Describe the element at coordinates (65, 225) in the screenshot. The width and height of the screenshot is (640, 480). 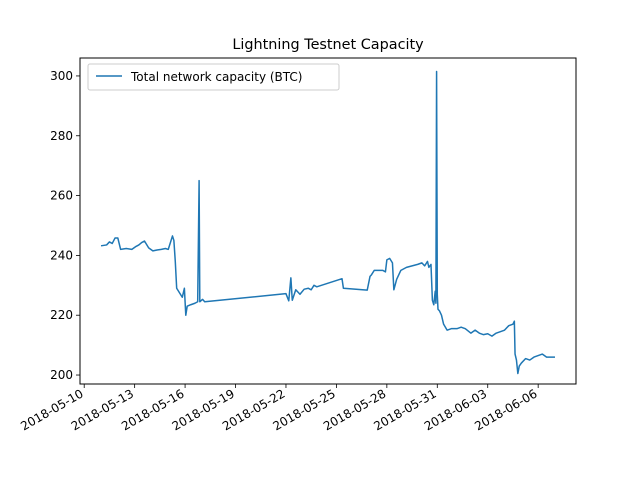
I see `y-axis: 200 220 240 260 280 300` at that location.